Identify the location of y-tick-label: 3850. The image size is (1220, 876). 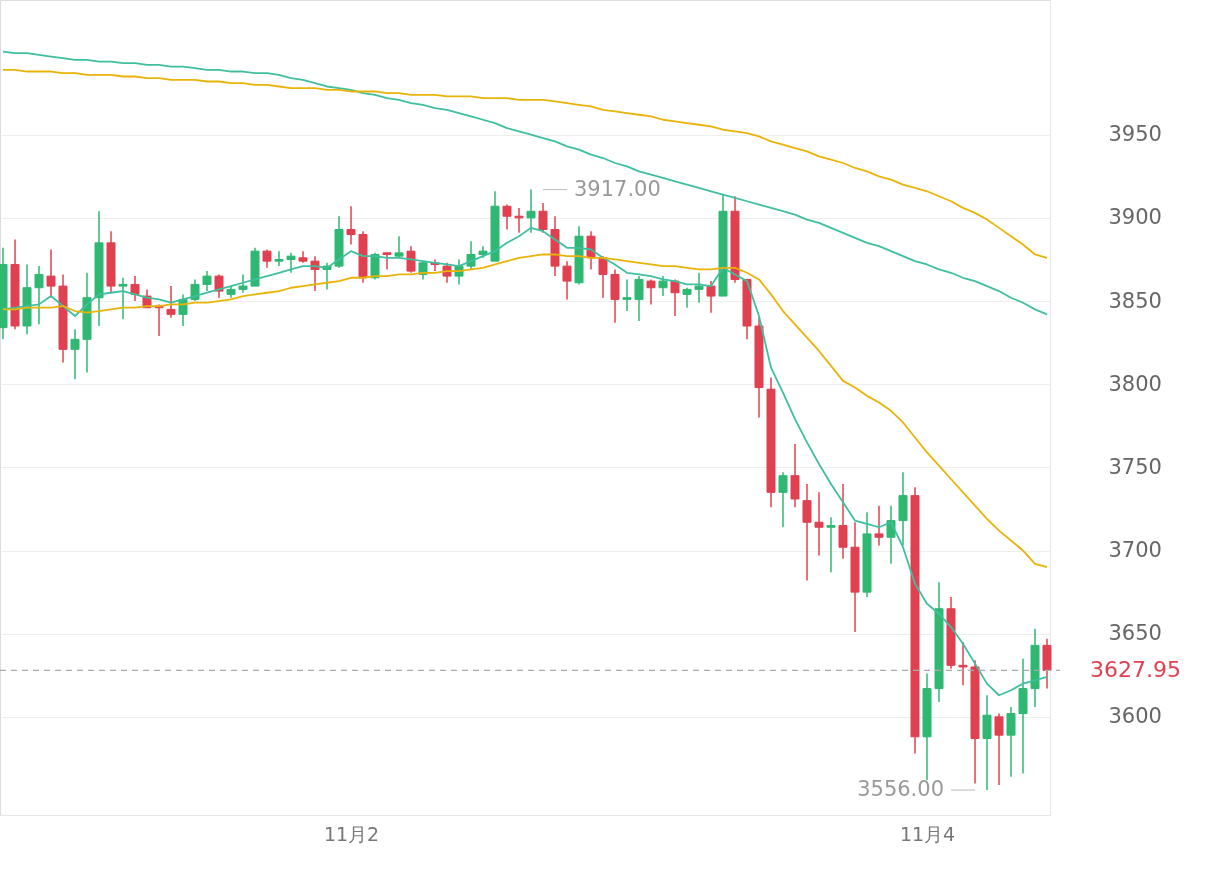
(1135, 300).